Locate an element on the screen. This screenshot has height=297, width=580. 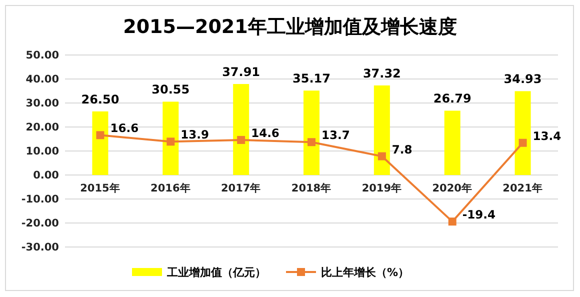
y-tick-label: 0.00 is located at coordinates (46, 175).